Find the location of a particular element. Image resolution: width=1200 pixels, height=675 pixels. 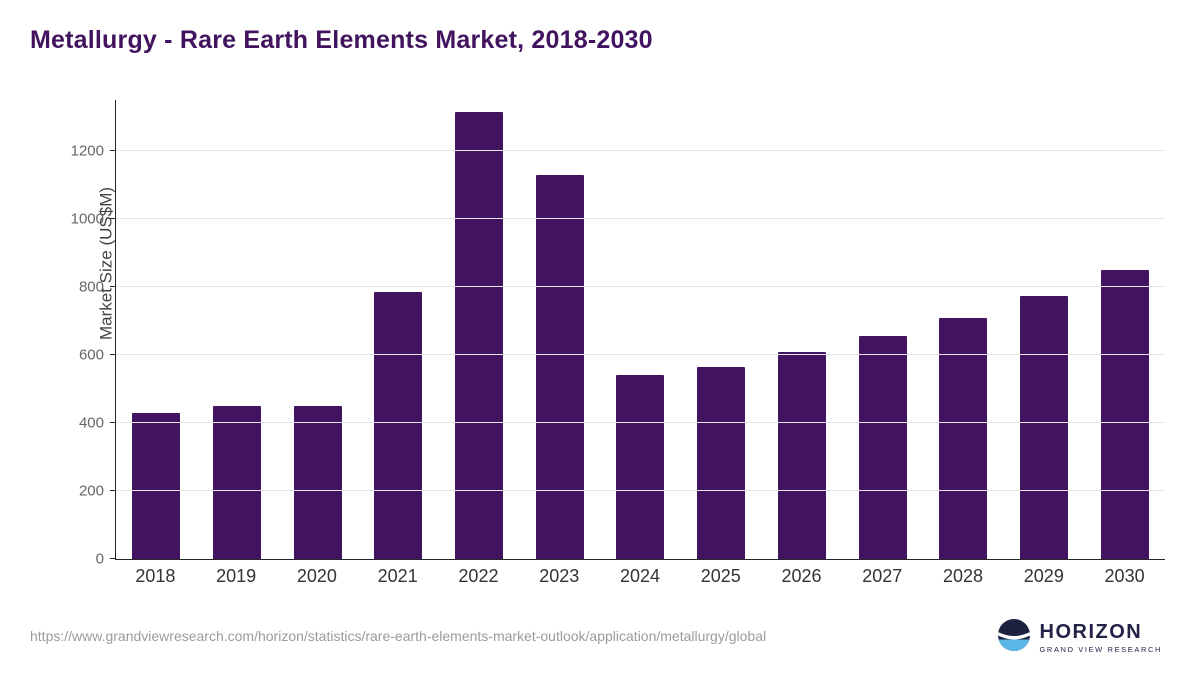

bar-2029 is located at coordinates (1043, 427).